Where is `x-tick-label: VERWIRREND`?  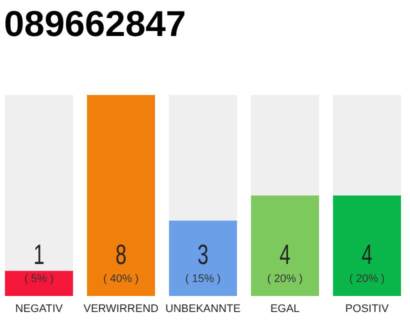
x-tick-label: VERWIRREND is located at coordinates (121, 309).